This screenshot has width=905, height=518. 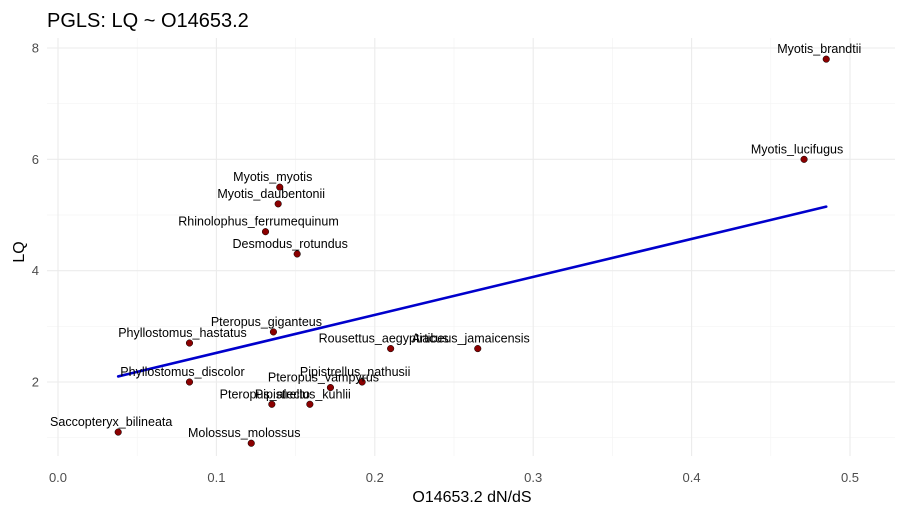 I want to click on y-tick-label: 4, so click(x=35, y=270).